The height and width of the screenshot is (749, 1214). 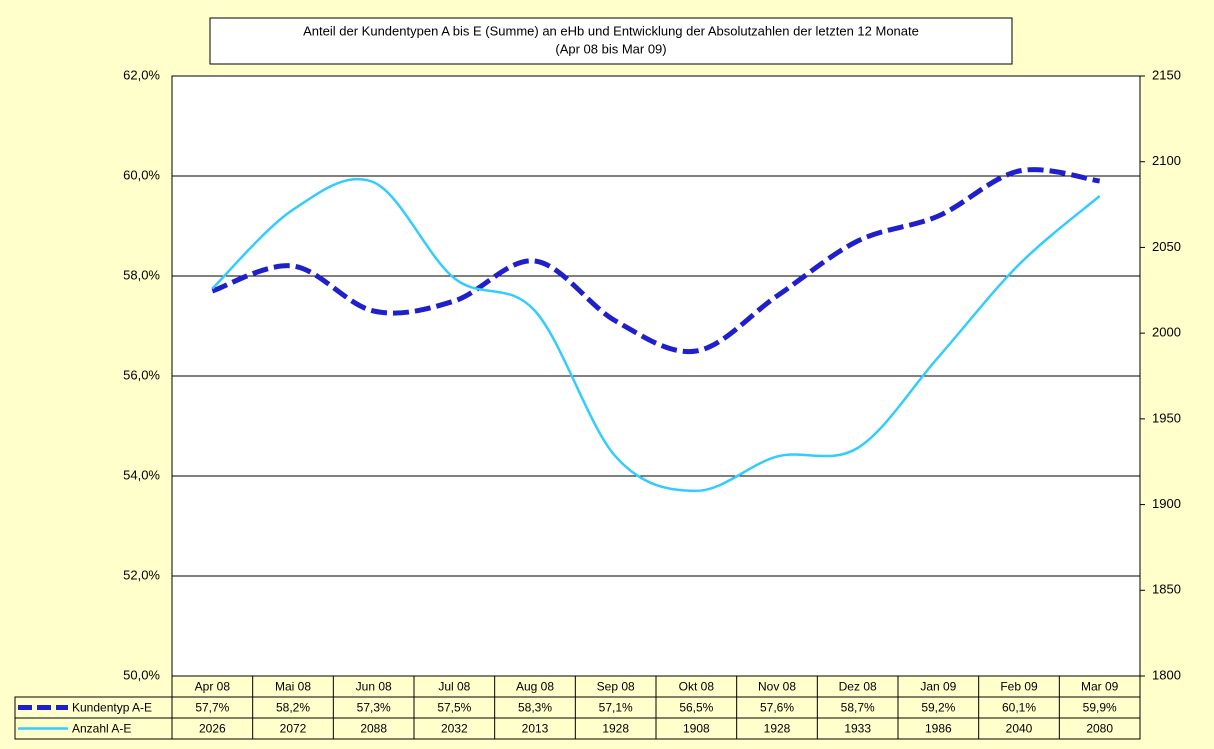 I want to click on x-tick-label: Okt 08, so click(x=697, y=687).